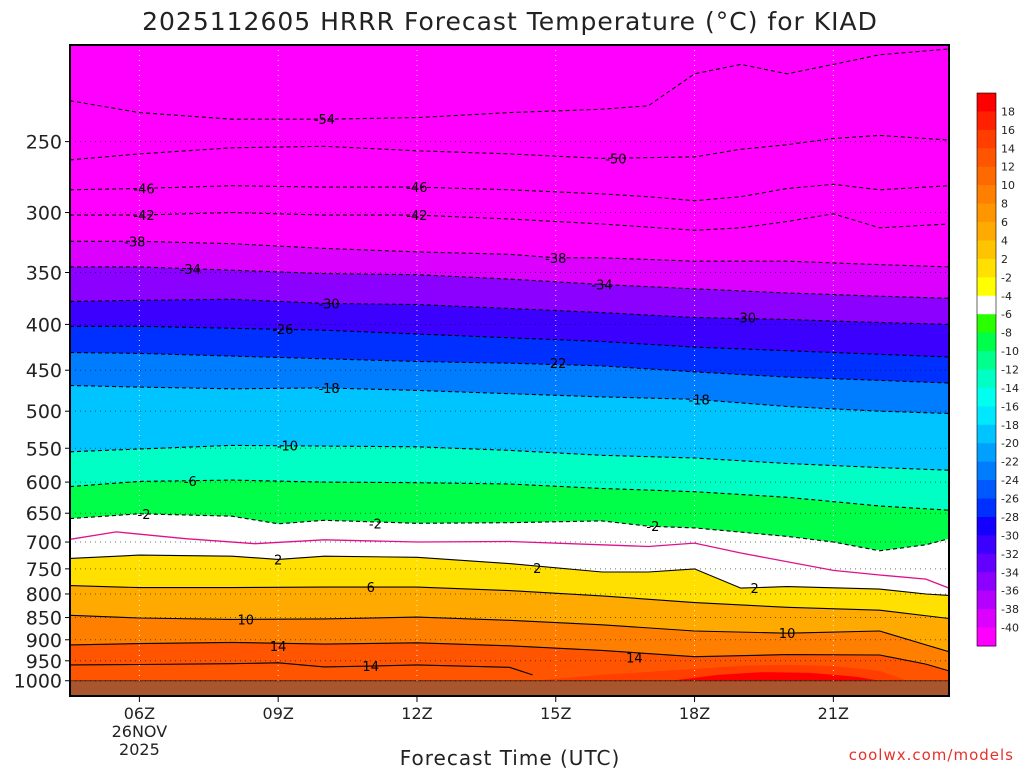  I want to click on contour-label: -46, so click(143, 189).